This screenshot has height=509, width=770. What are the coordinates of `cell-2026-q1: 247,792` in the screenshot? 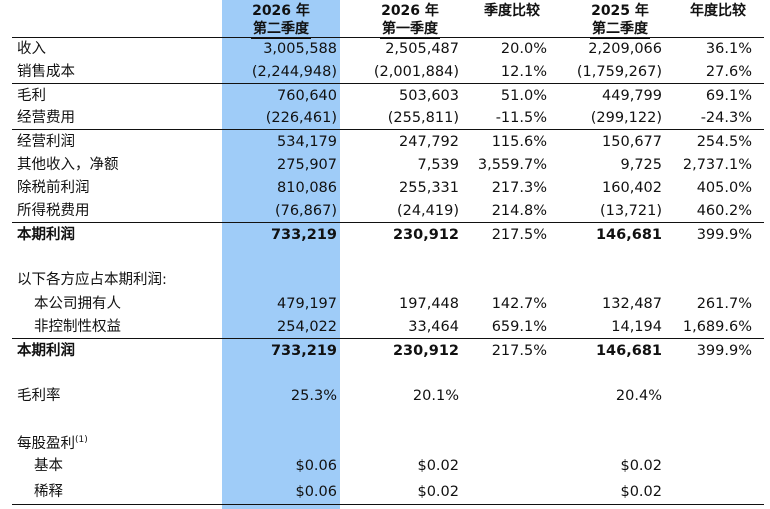 It's located at (429, 142).